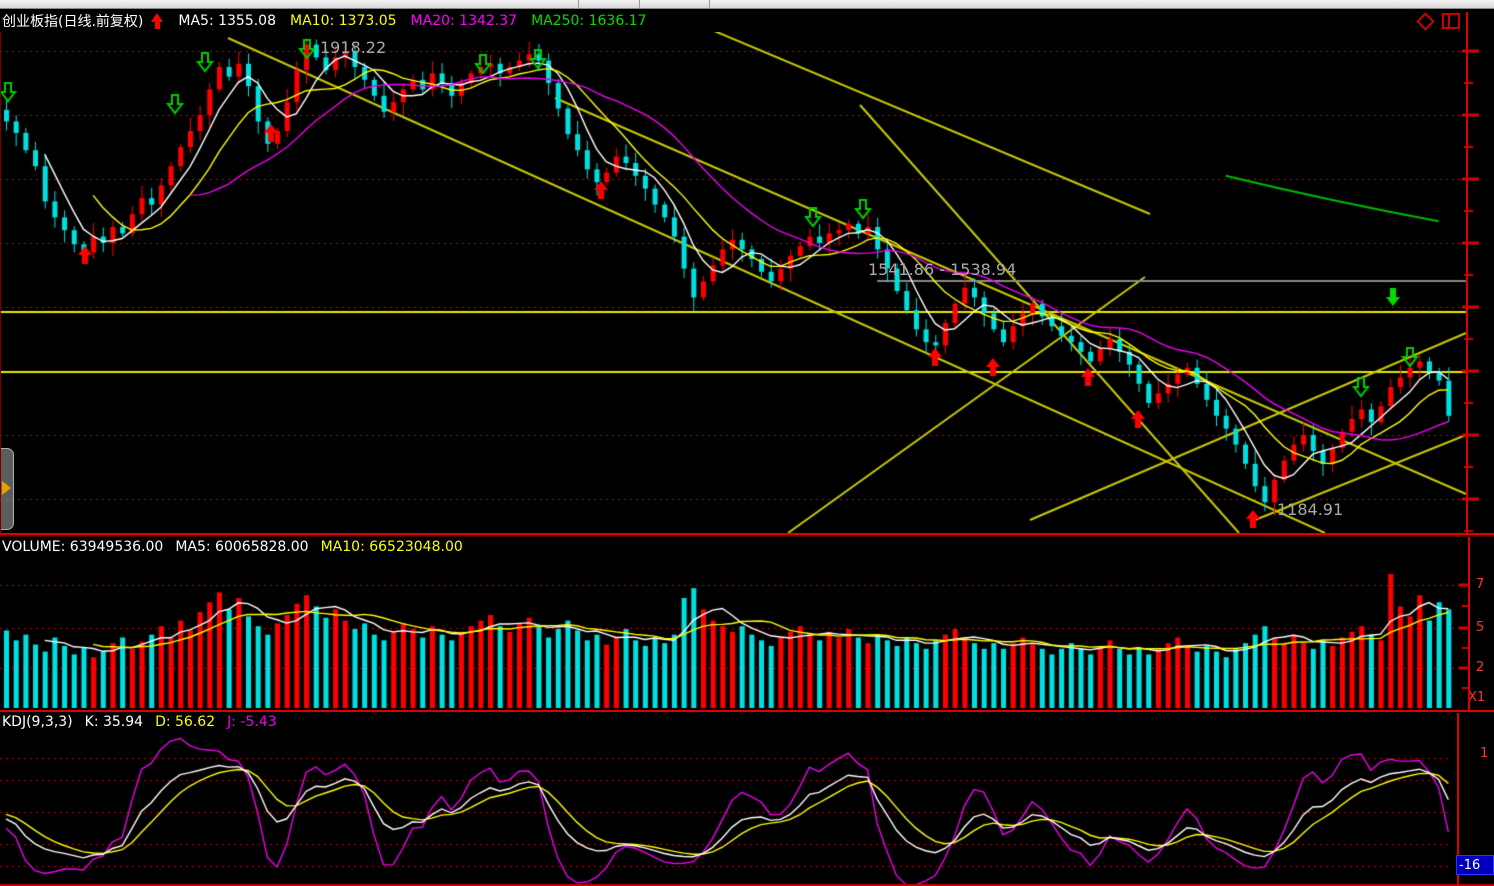 This screenshot has width=1494, height=886. Describe the element at coordinates (1480, 627) in the screenshot. I see `volume-axis-label: 5` at that location.